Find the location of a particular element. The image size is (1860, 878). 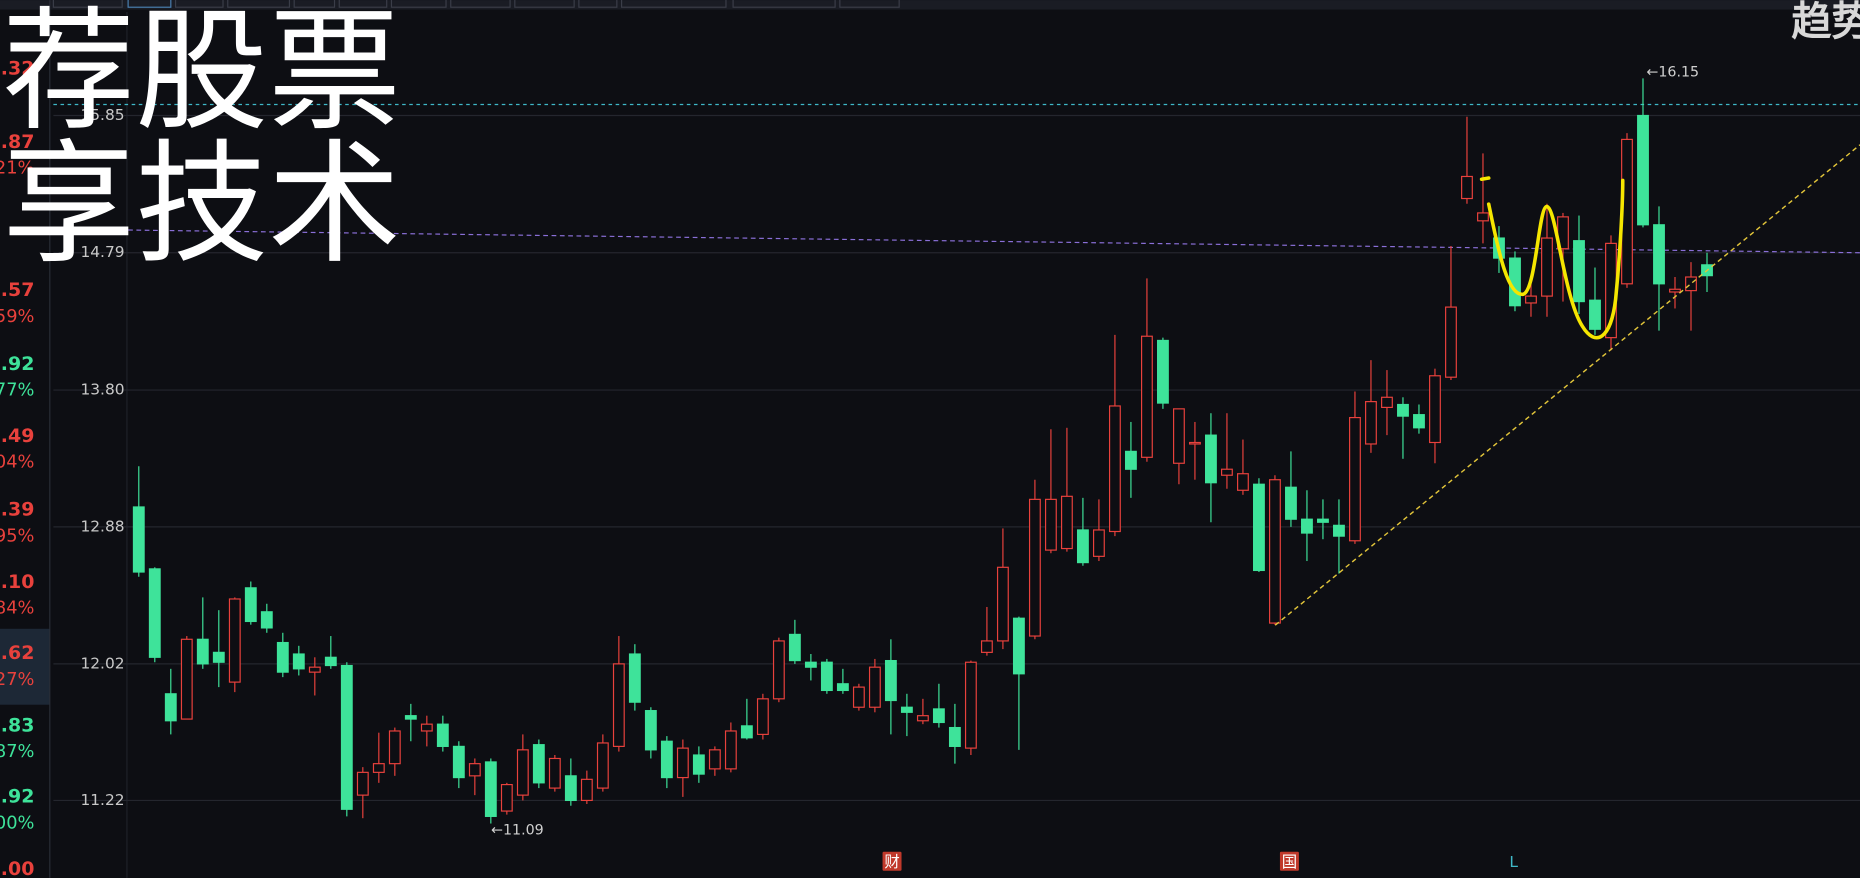

hand-drawing is located at coordinates (1552, 258).